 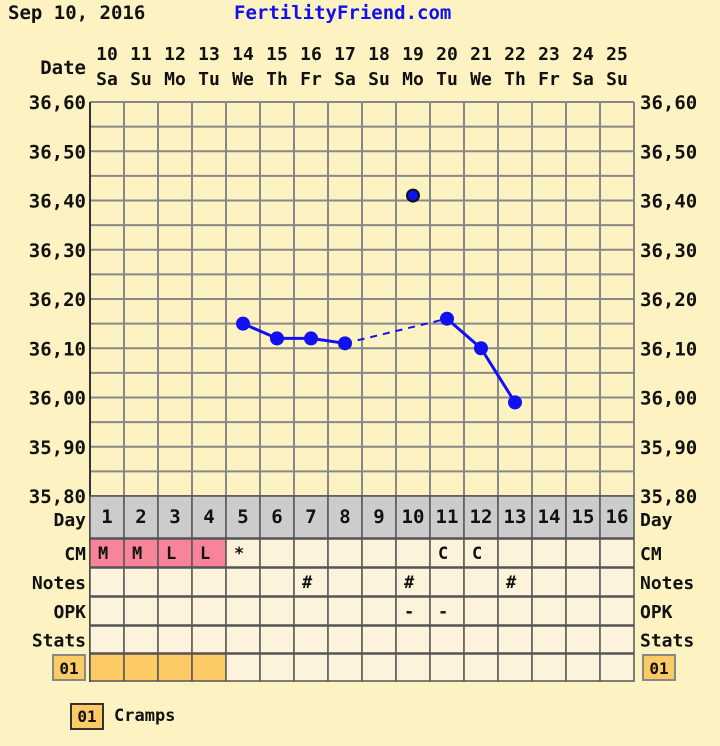 I want to click on weekday-tick: We, so click(x=481, y=79).